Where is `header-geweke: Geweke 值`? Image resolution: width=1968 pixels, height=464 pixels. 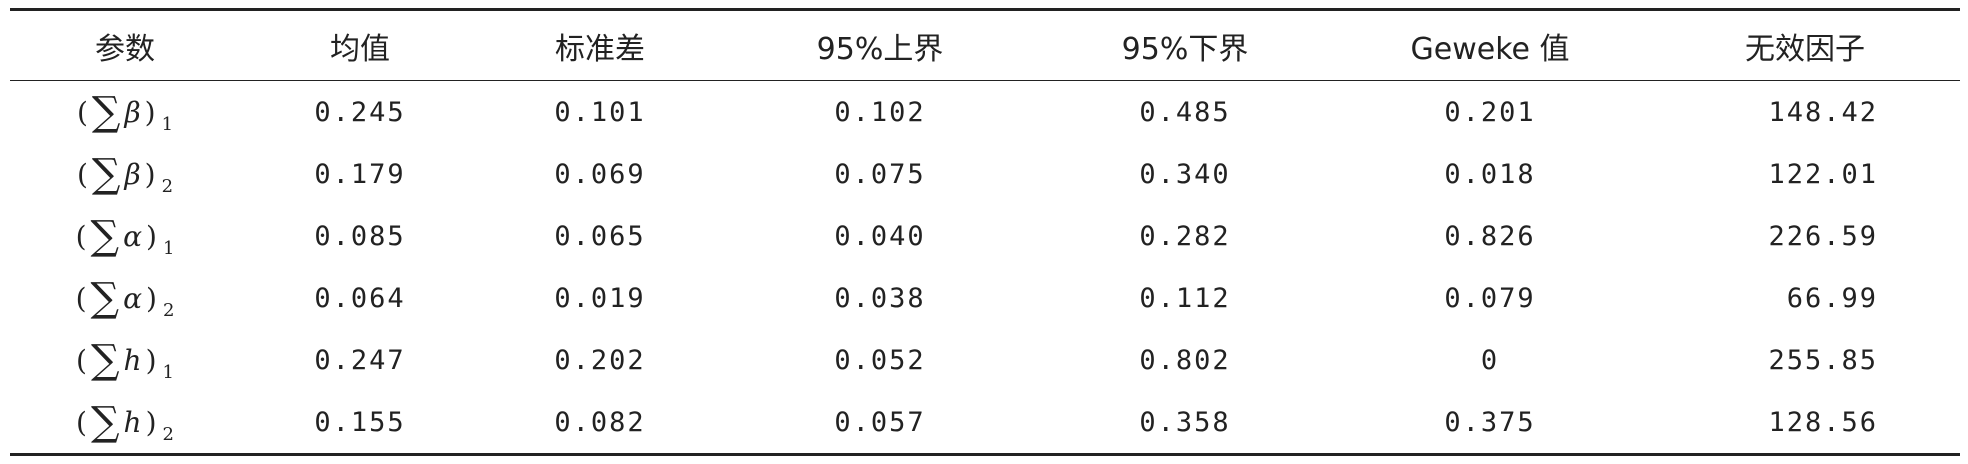
header-geweke: Geweke 值 is located at coordinates (1490, 49).